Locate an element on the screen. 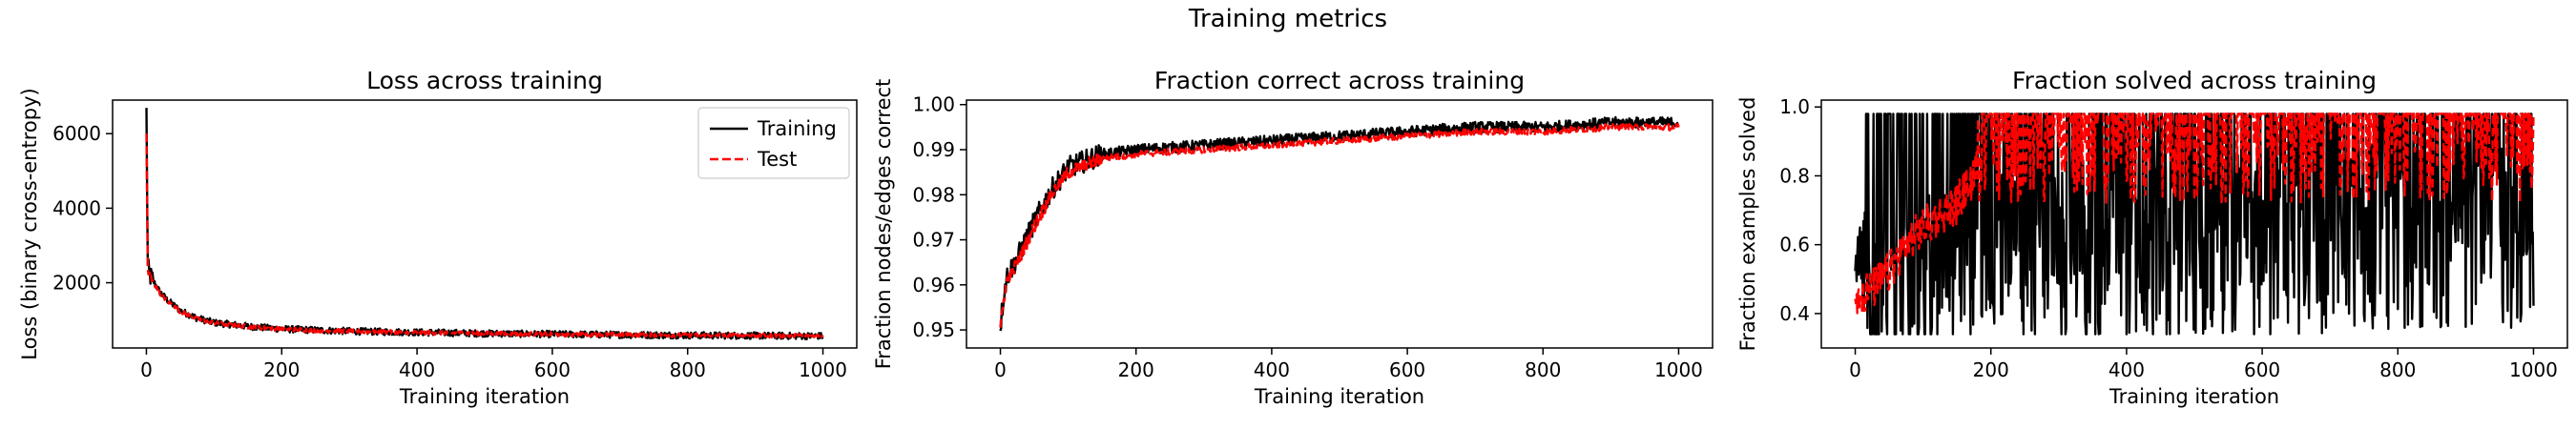 Image resolution: width=2576 pixels, height=429 pixels. figure-suptitle: Training metrics is located at coordinates (1287, 19).